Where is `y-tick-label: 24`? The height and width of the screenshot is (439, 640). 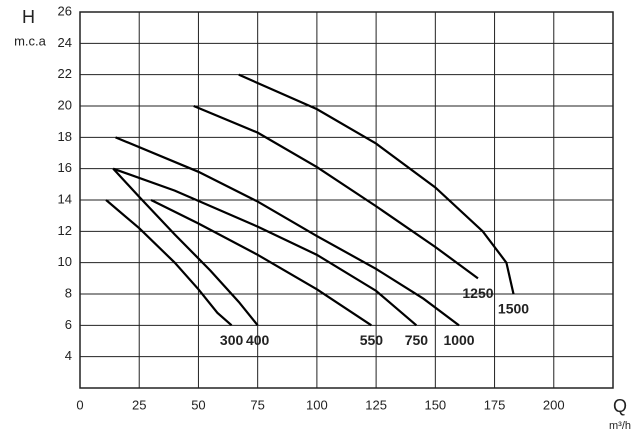
y-tick-label: 24 is located at coordinates (65, 42).